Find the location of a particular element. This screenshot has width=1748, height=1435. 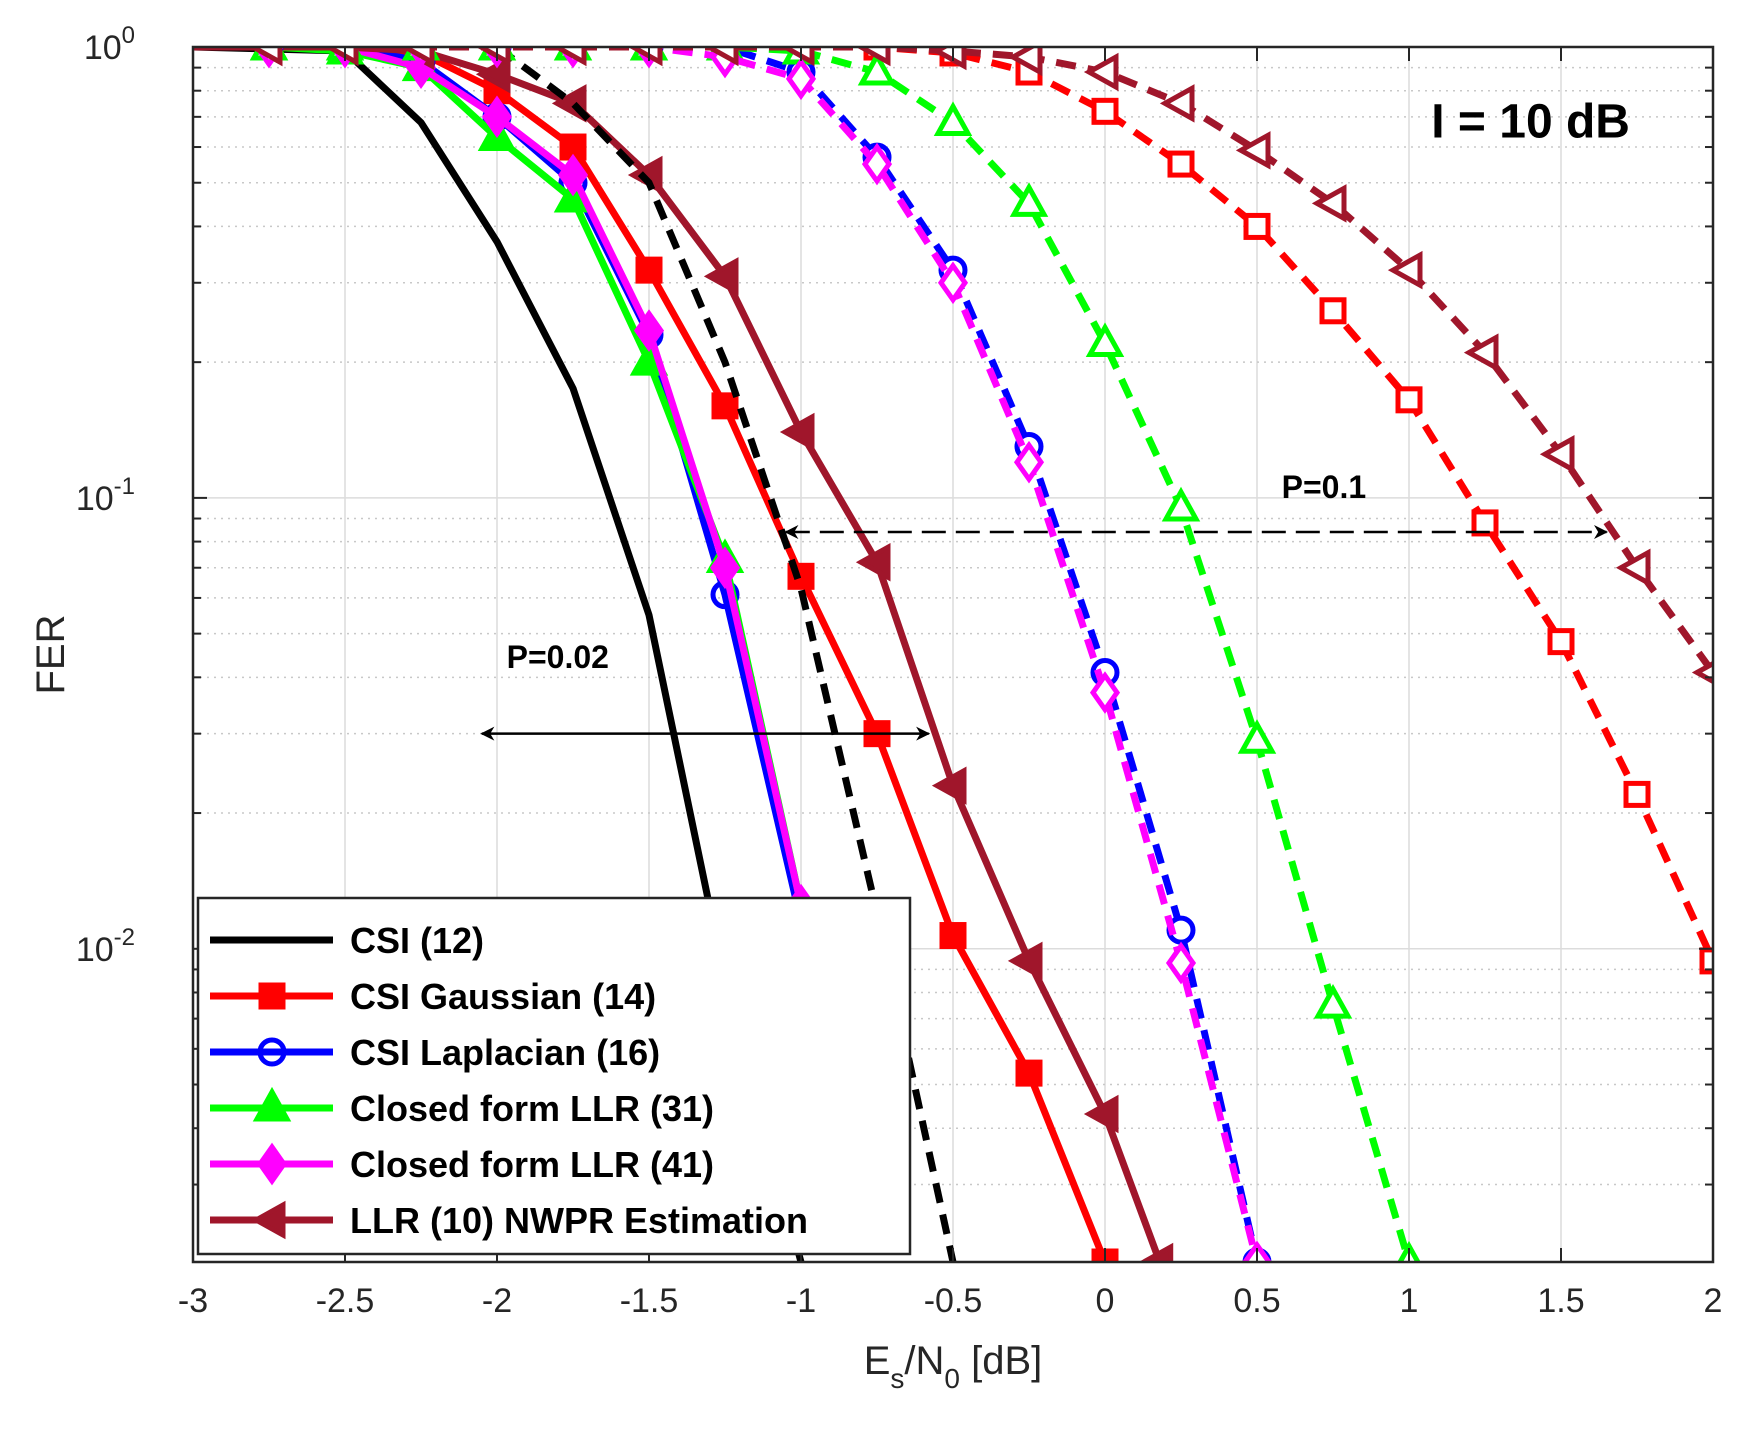

legend-item: Closed form LLR (41) is located at coordinates (462, 1164).